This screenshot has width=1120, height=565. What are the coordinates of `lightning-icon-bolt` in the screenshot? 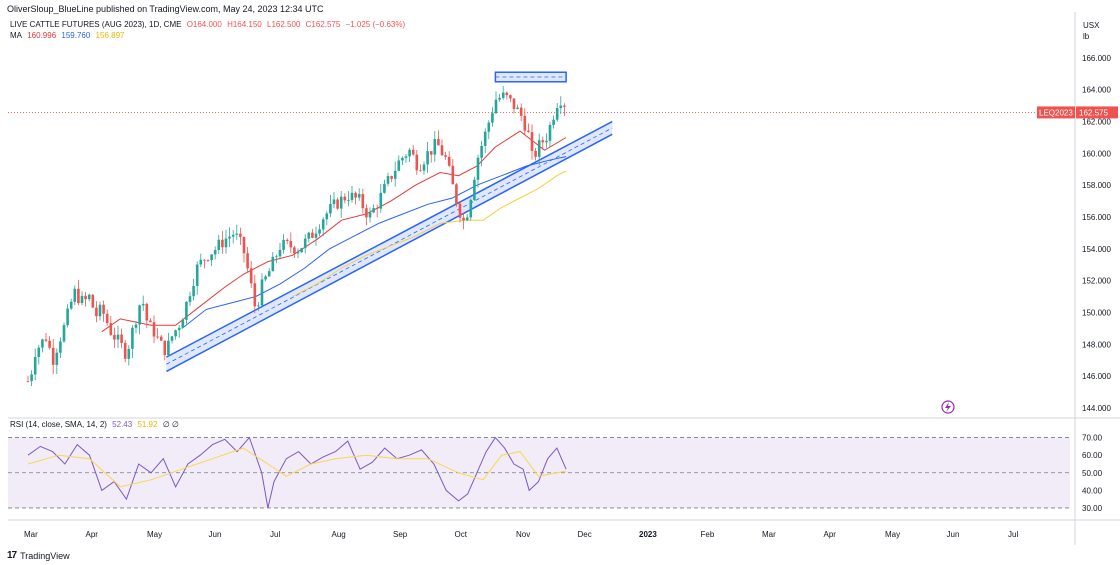 It's located at (948, 407).